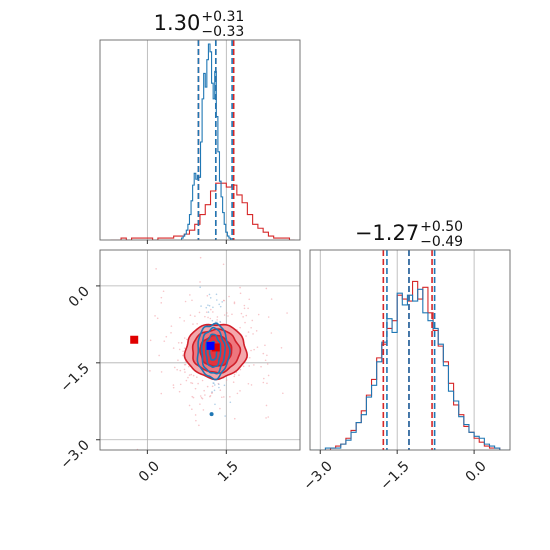  What do you see at coordinates (206, 141) in the screenshot?
I see `hist-x-blue` at bounding box center [206, 141].